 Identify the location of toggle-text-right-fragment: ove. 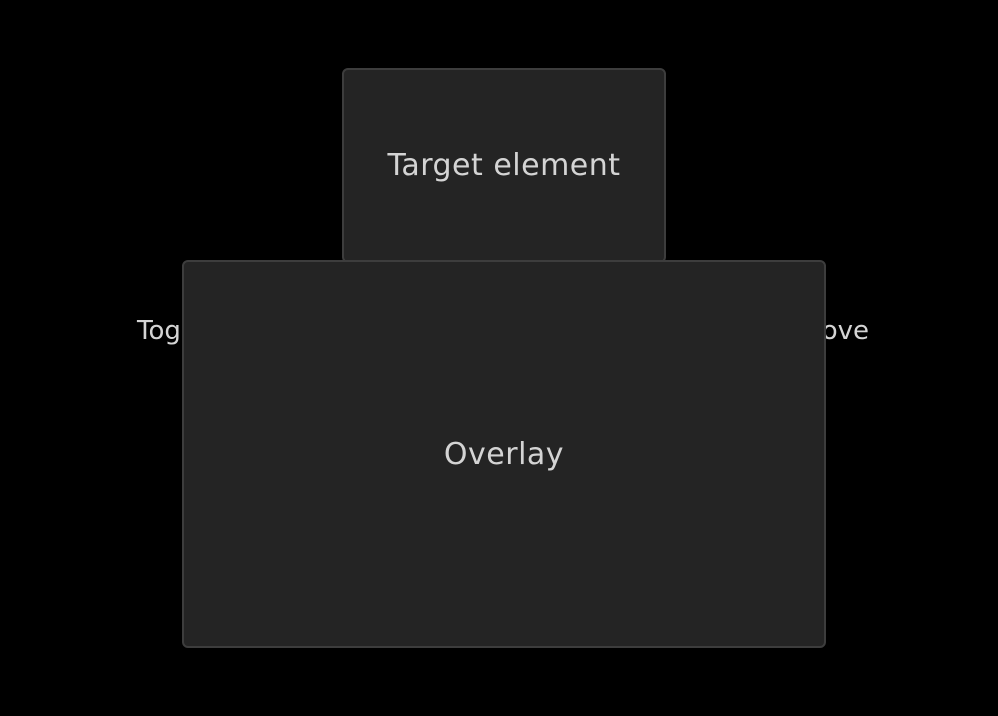
(845, 331).